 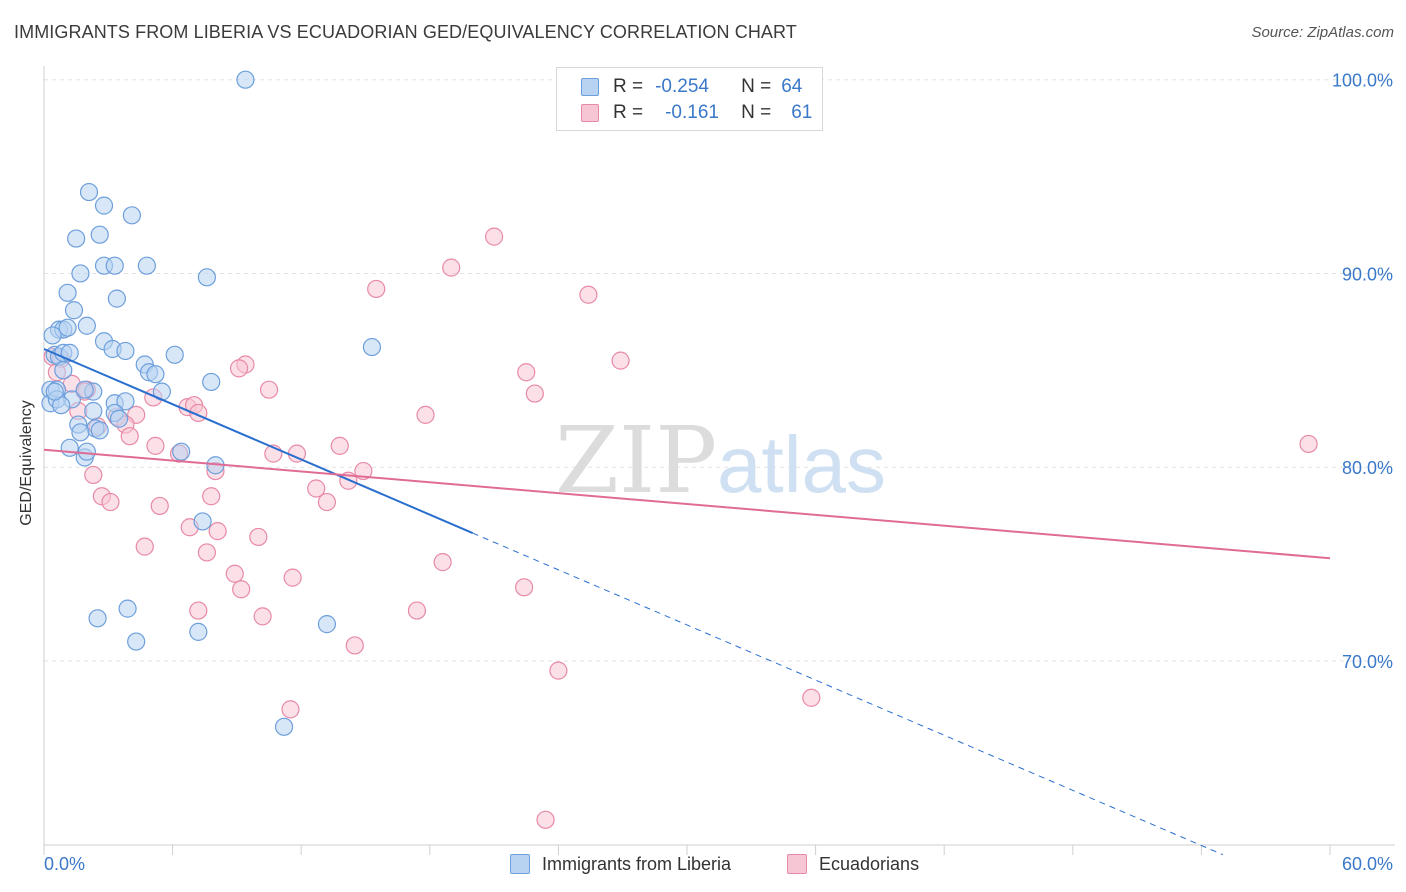 I want to click on y-tick-label: 90.0%, so click(x=1367, y=274).